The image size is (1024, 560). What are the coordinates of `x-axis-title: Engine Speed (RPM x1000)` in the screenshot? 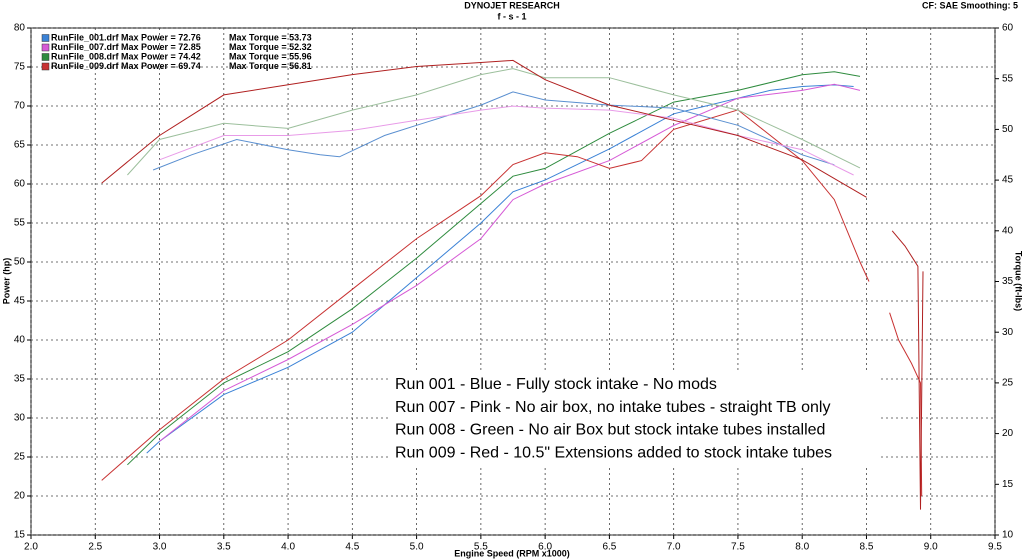 It's located at (512, 553).